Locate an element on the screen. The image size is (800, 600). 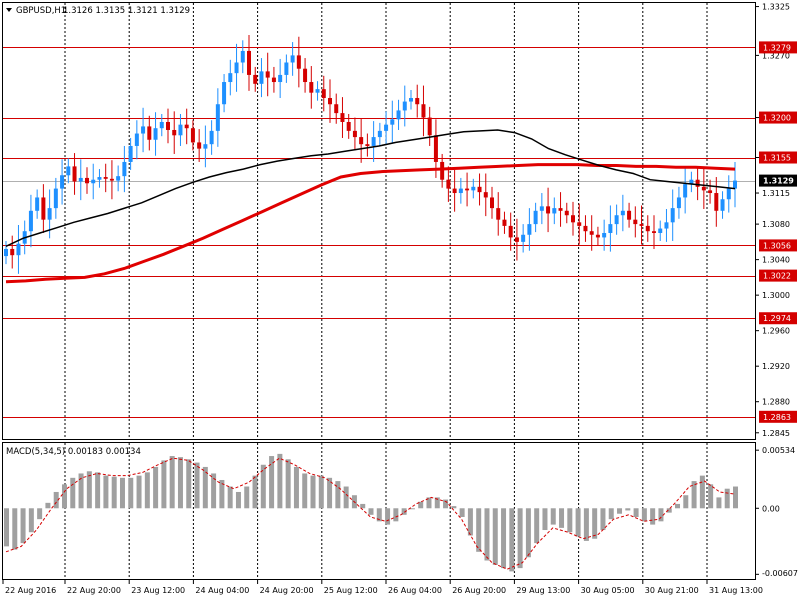
price-tick-label: 1.3040 is located at coordinates (776, 260).